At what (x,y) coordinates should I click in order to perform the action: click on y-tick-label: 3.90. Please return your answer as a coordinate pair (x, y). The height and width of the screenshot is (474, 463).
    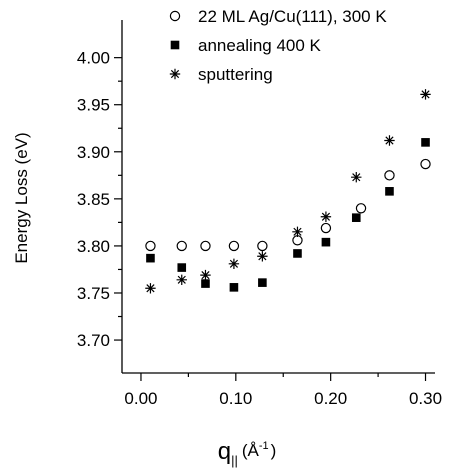
    Looking at the image, I should click on (93, 152).